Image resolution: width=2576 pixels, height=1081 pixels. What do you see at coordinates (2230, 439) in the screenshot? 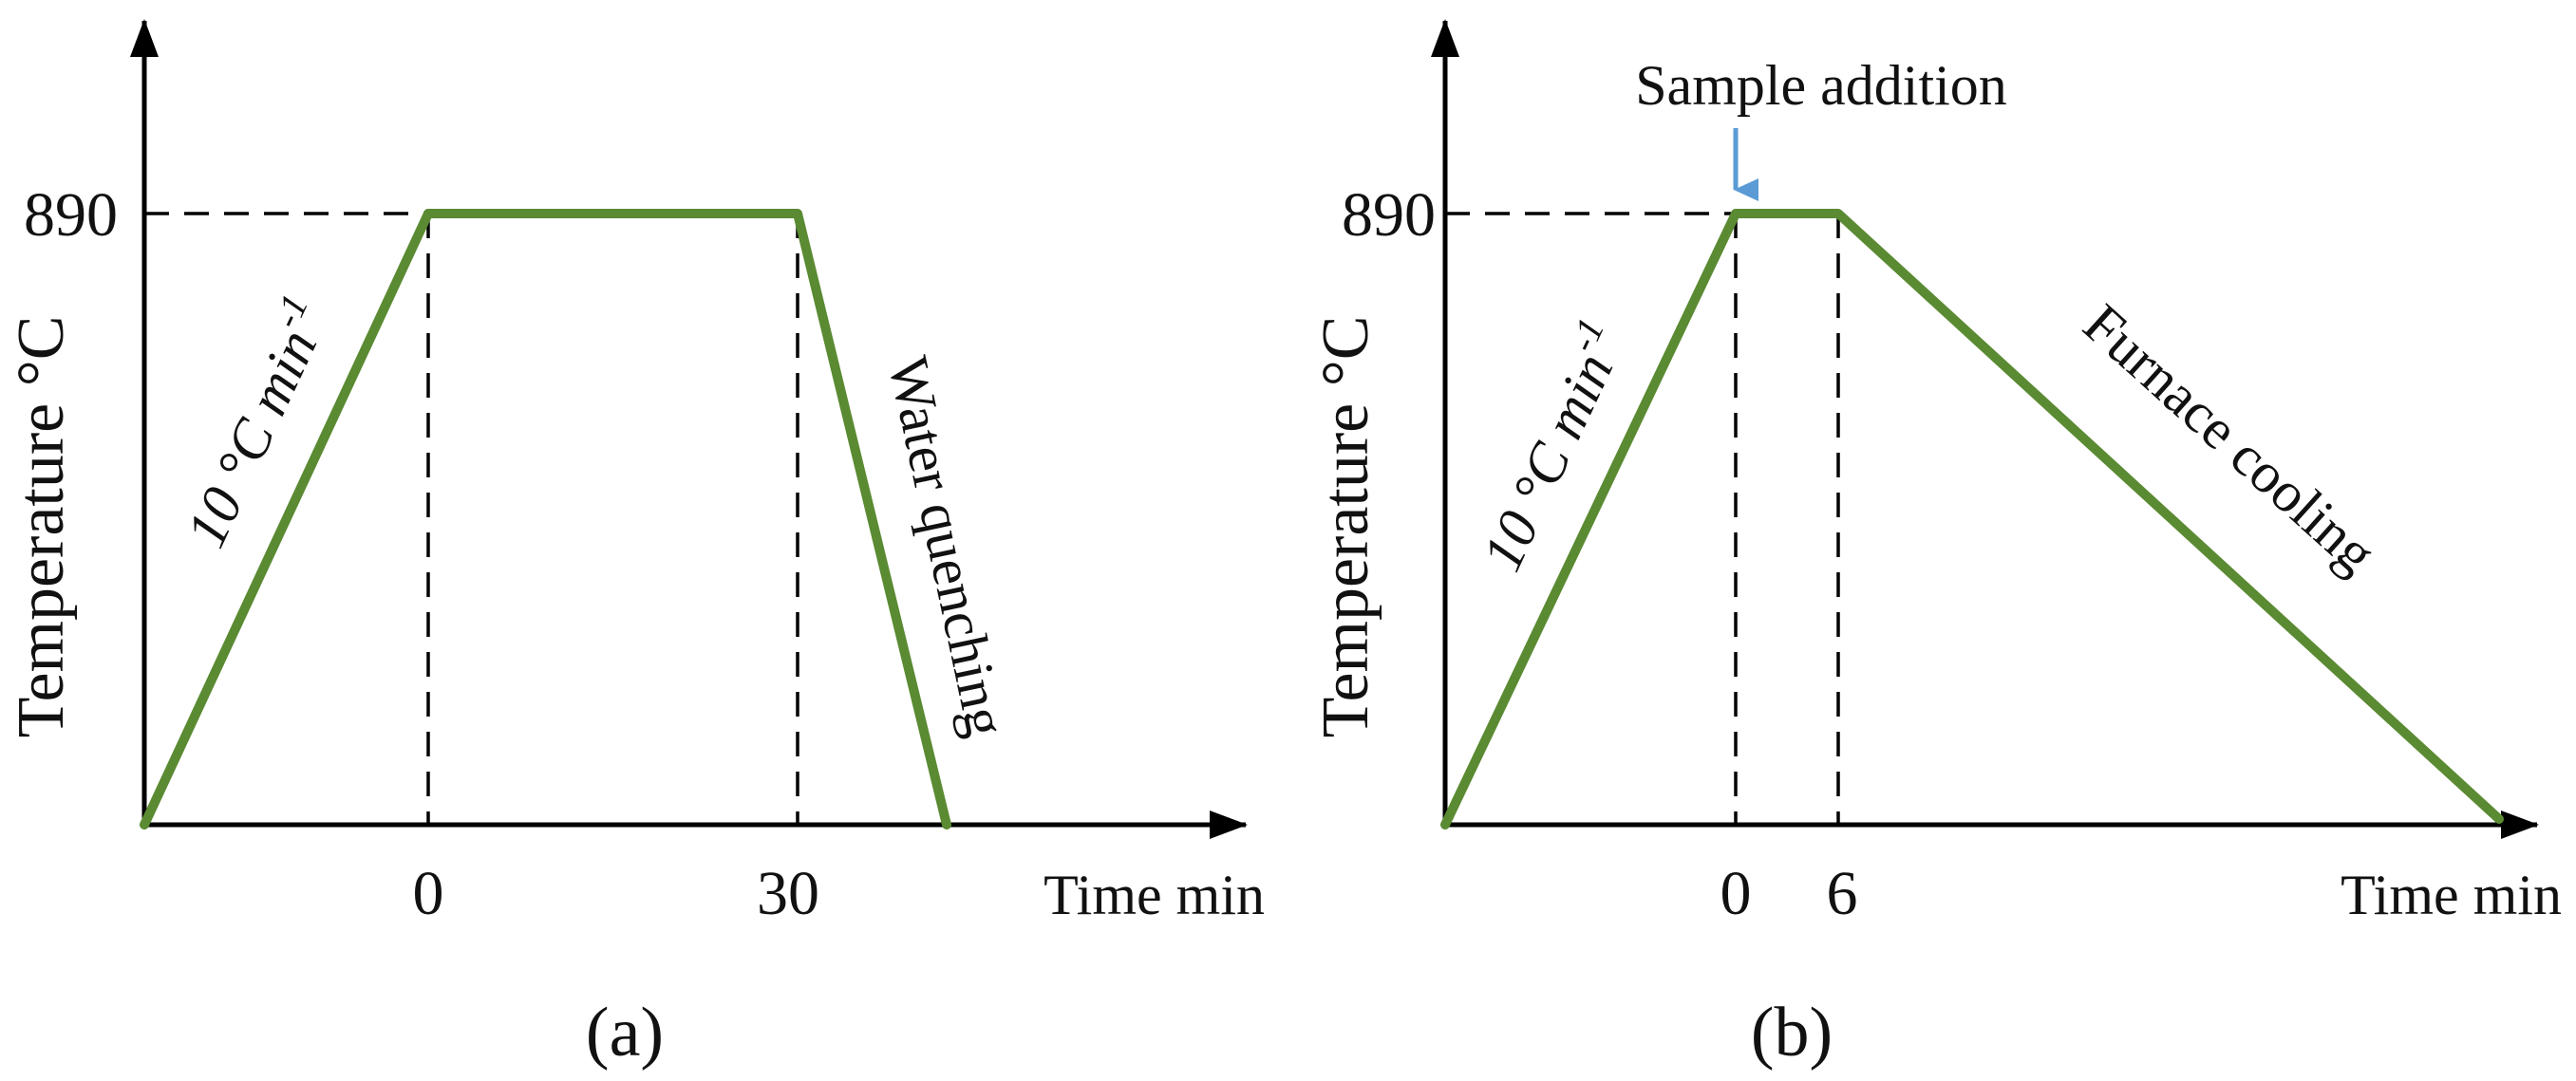
I see `cooling-label-b: Furnace cooling` at bounding box center [2230, 439].